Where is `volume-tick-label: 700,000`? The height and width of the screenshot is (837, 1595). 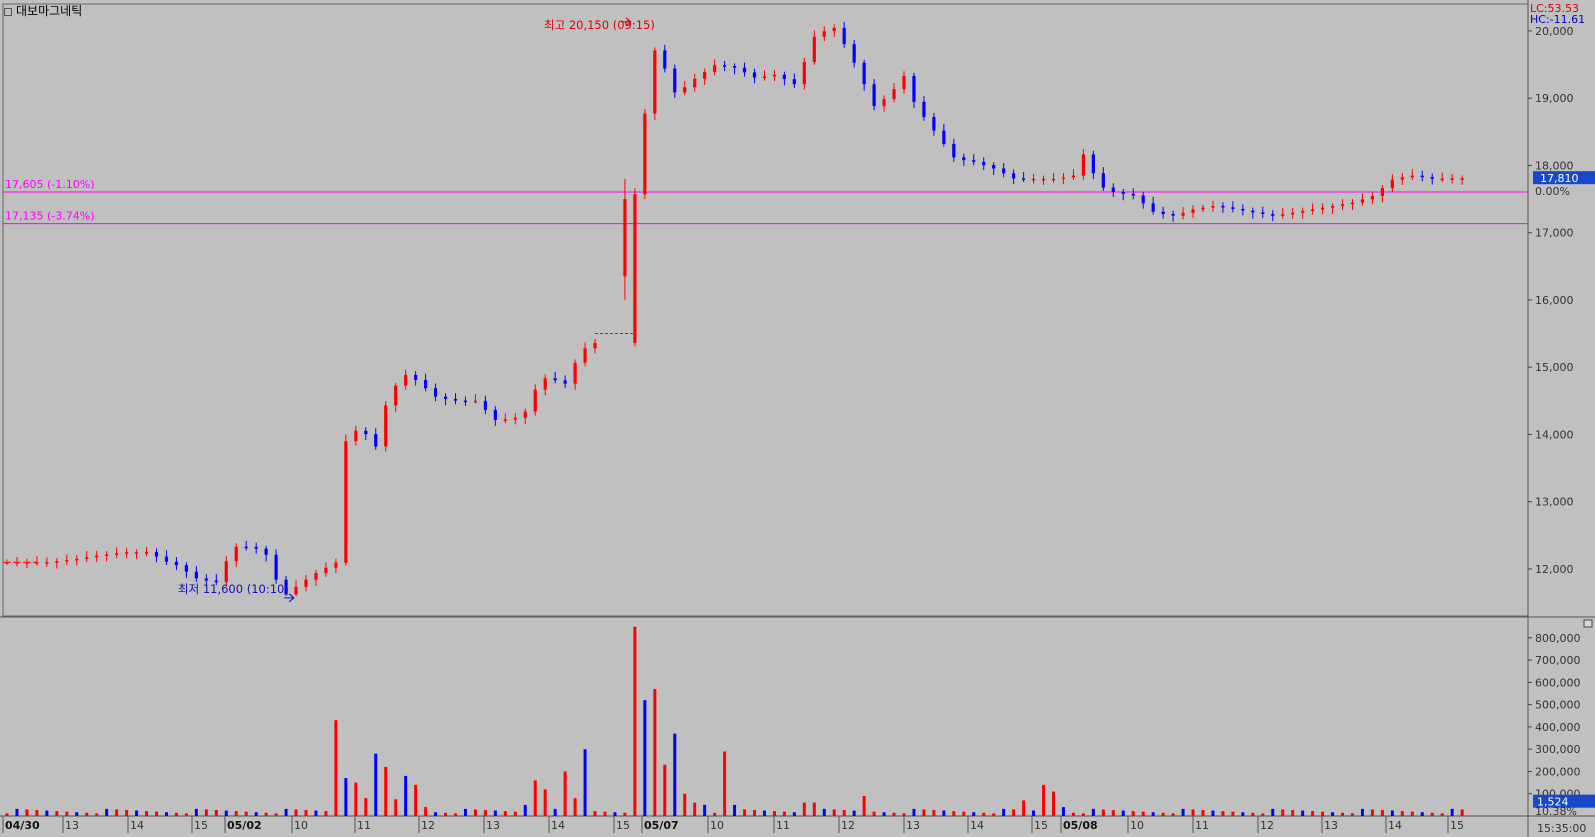 volume-tick-label: 700,000 is located at coordinates (1558, 660).